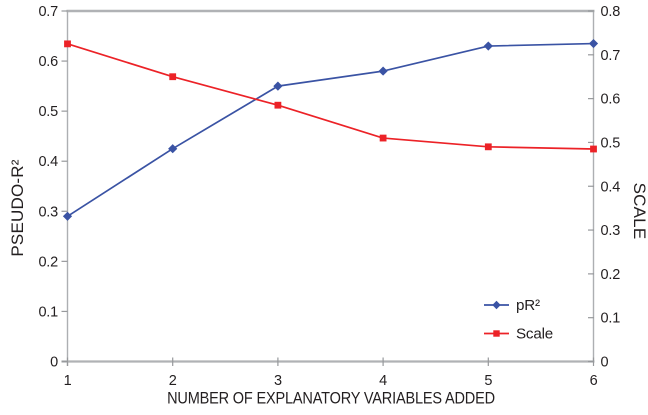  What do you see at coordinates (605, 363) in the screenshot?
I see `right-y-tick-label: 0` at bounding box center [605, 363].